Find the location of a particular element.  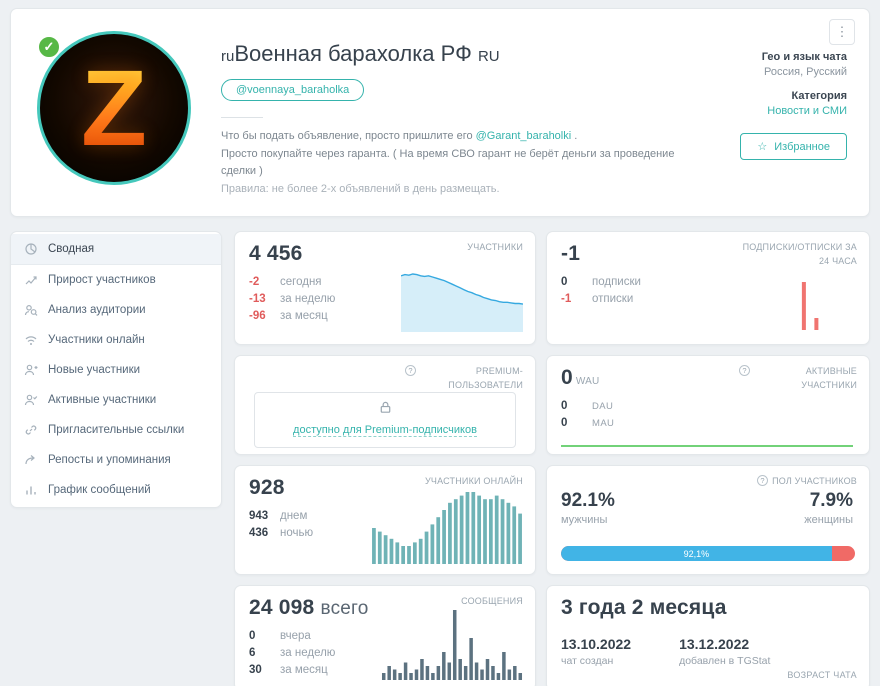

active-member-icon is located at coordinates (31, 400).